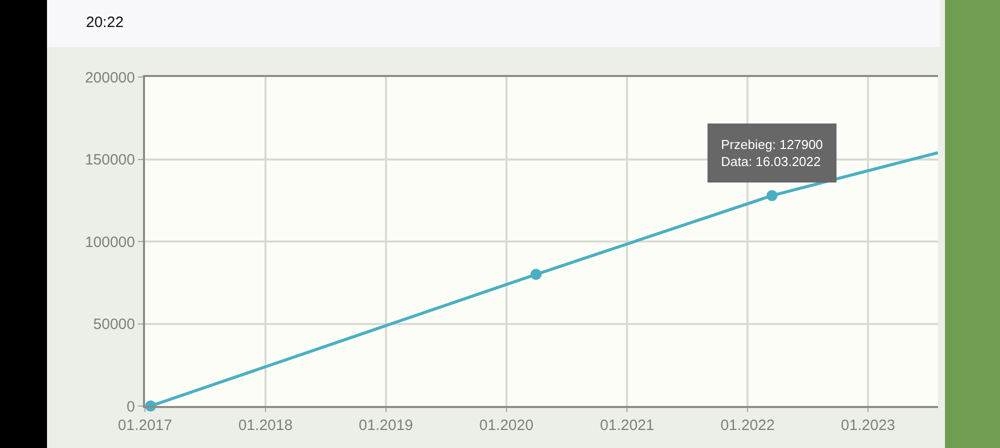 The width and height of the screenshot is (1000, 448). Describe the element at coordinates (109, 77) in the screenshot. I see `y-tick-label: 200000` at that location.